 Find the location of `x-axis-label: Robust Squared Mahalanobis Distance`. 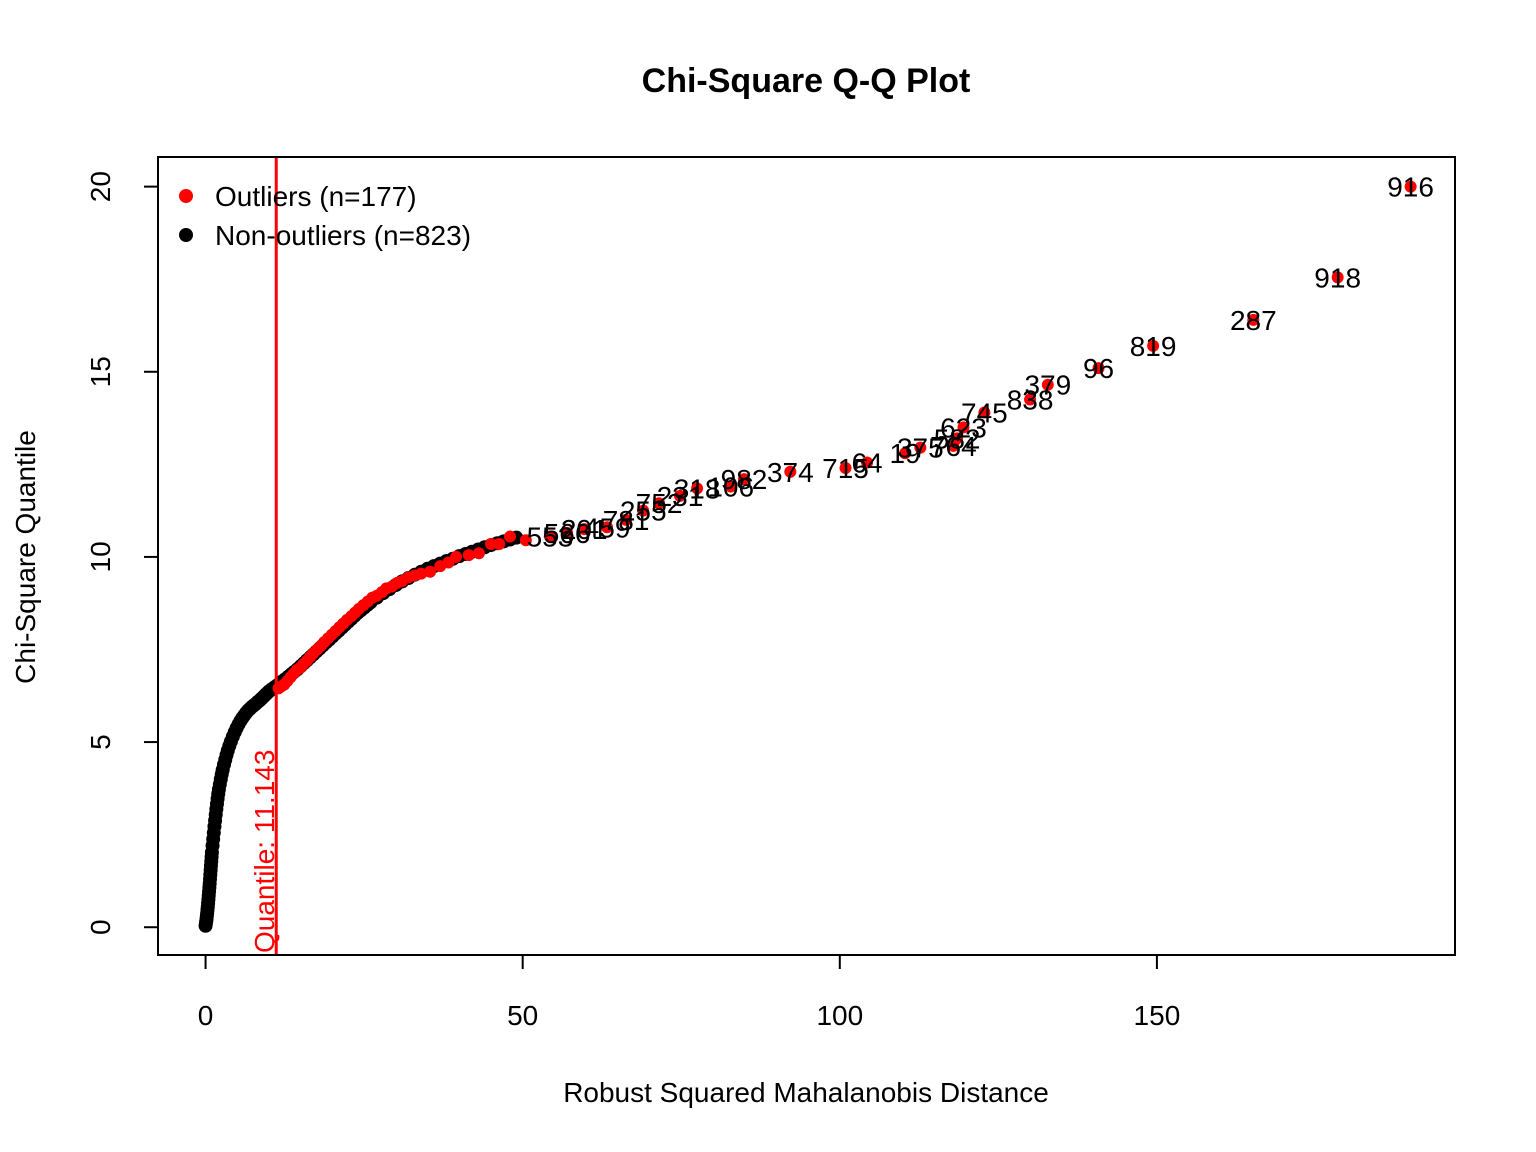

x-axis-label: Robust Squared Mahalanobis Distance is located at coordinates (806, 1092).